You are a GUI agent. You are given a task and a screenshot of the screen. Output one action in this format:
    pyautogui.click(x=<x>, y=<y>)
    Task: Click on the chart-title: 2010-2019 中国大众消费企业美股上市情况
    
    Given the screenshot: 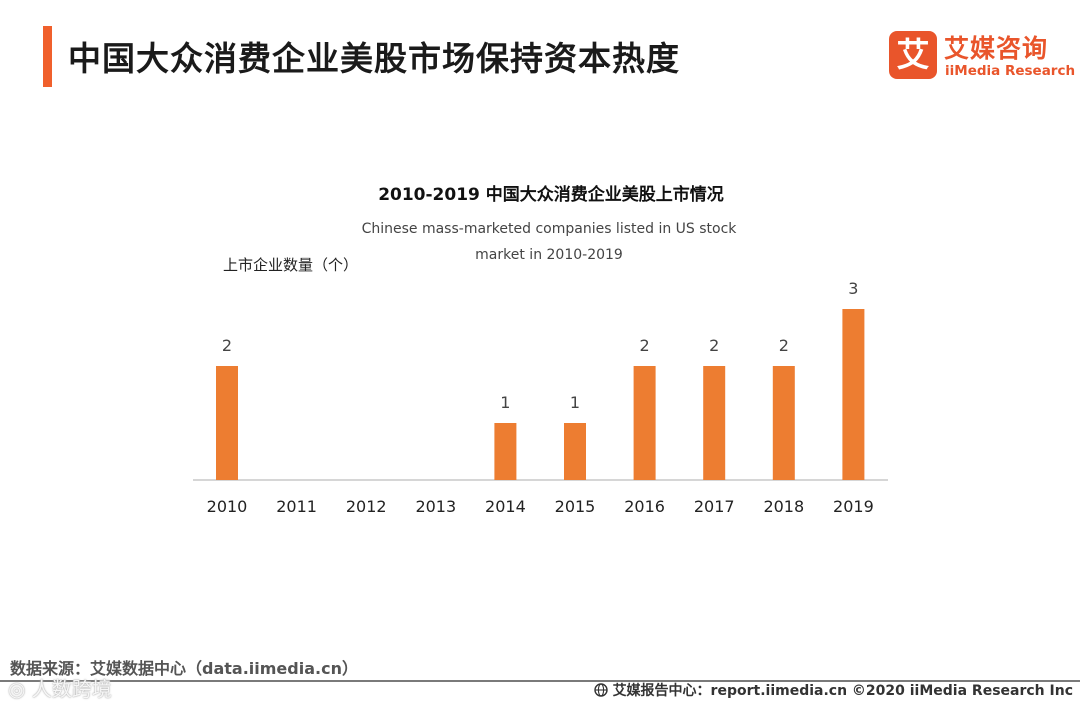 What is the action you would take?
    pyautogui.click(x=551, y=194)
    